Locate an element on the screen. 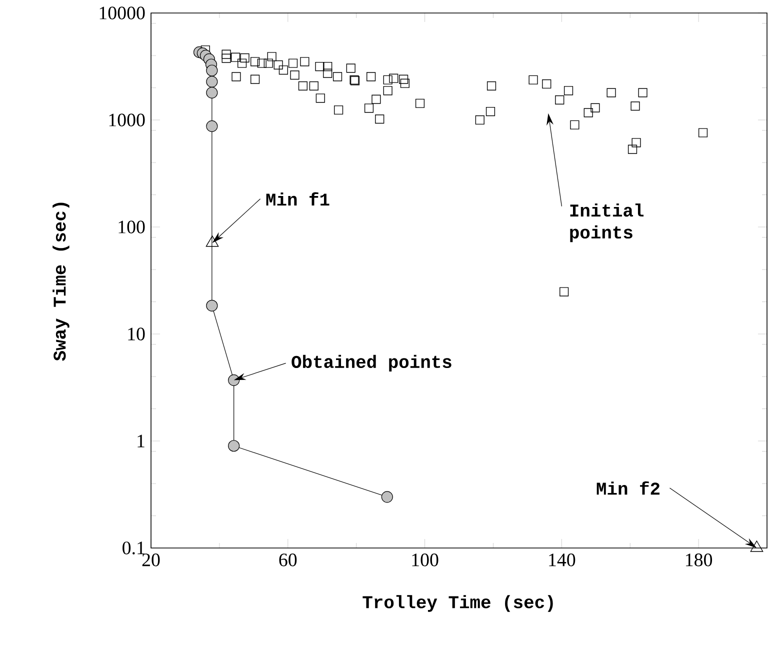 The height and width of the screenshot is (651, 772). y-tick-label: 10 is located at coordinates (136, 334).